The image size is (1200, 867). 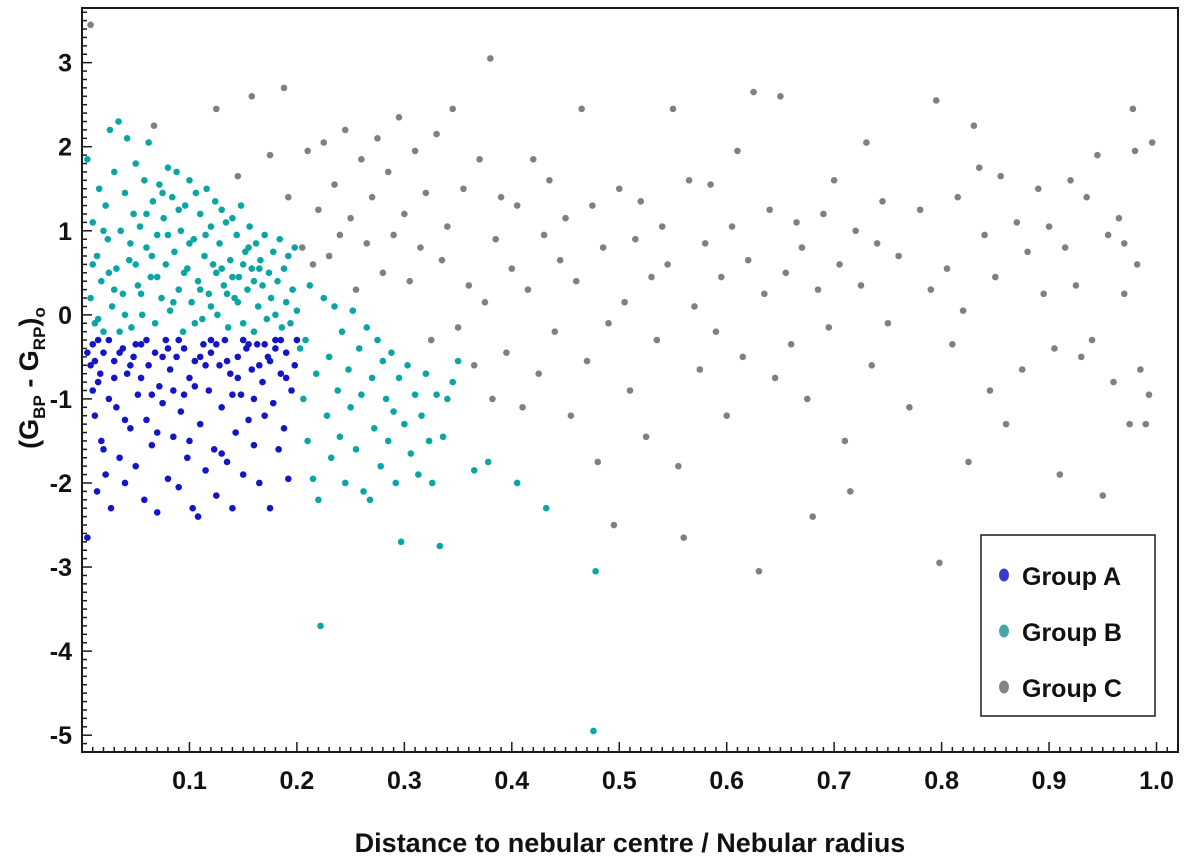 I want to click on legend-marker, so click(x=1004, y=631).